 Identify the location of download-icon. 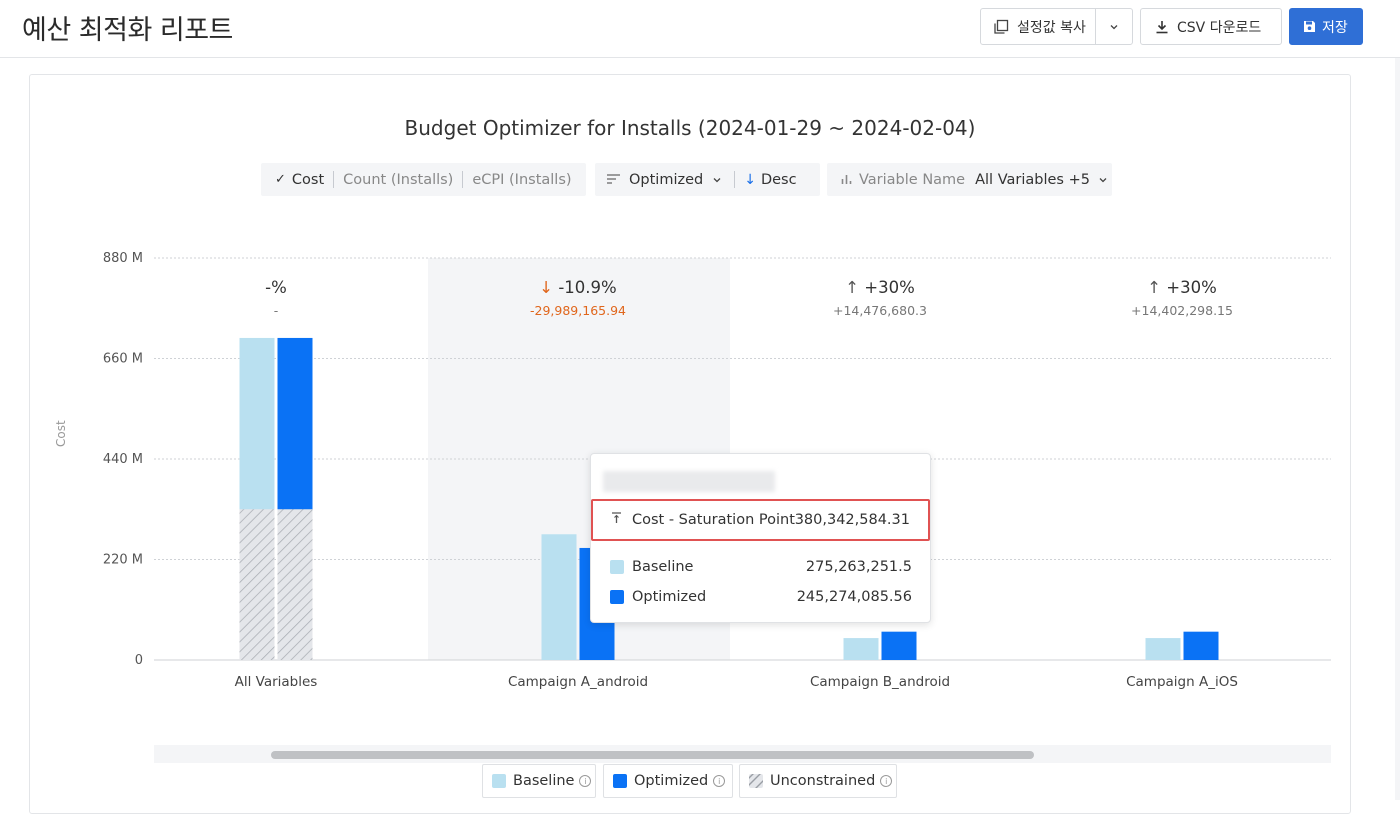
(1162, 27).